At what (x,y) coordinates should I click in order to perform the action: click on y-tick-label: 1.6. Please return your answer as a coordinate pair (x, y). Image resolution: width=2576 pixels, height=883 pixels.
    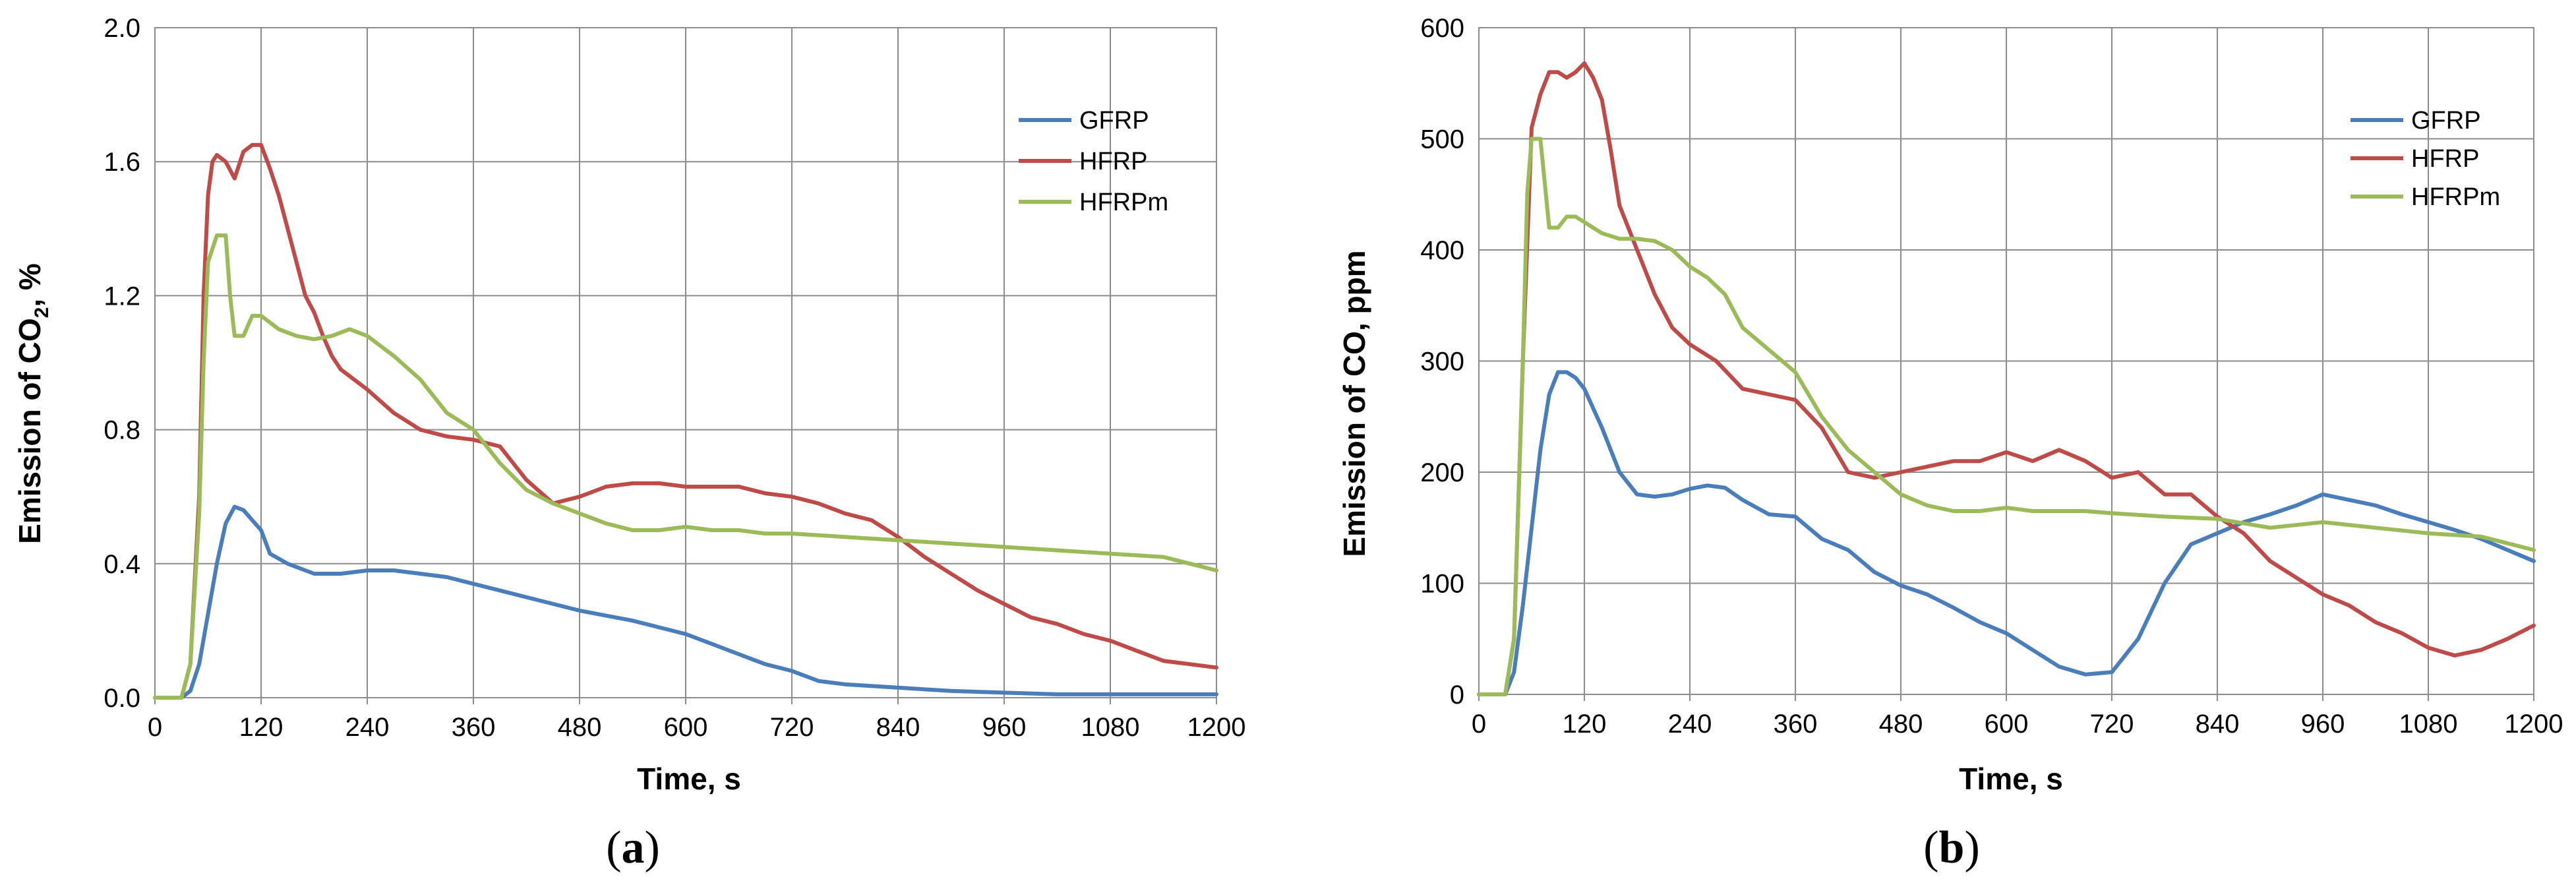
    Looking at the image, I should click on (122, 162).